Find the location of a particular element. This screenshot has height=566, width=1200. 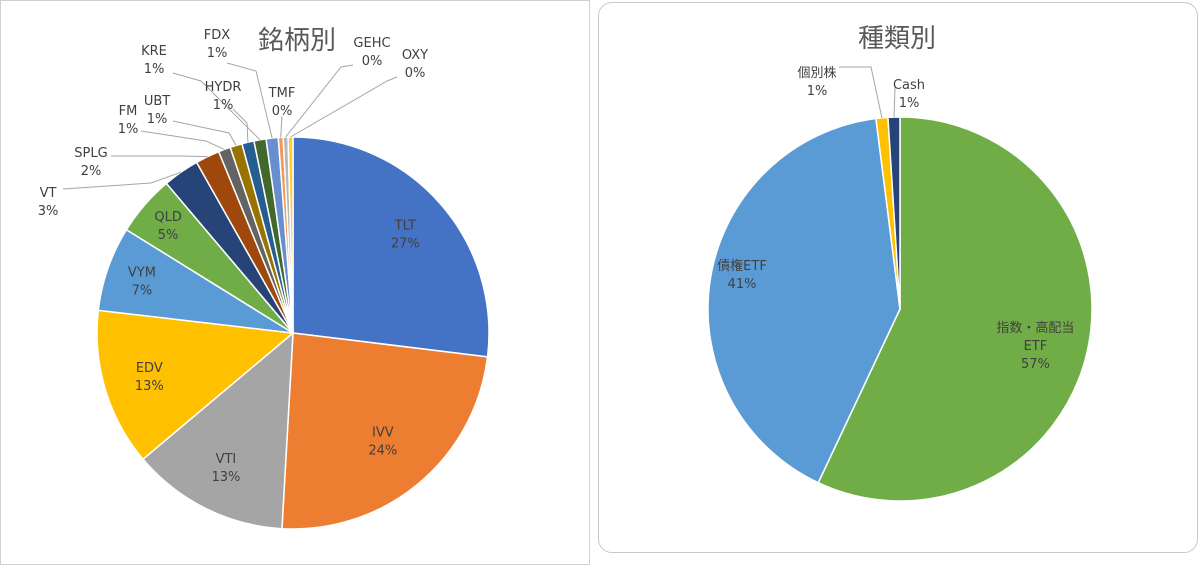

slice-label-oxy: OXY is located at coordinates (415, 55).